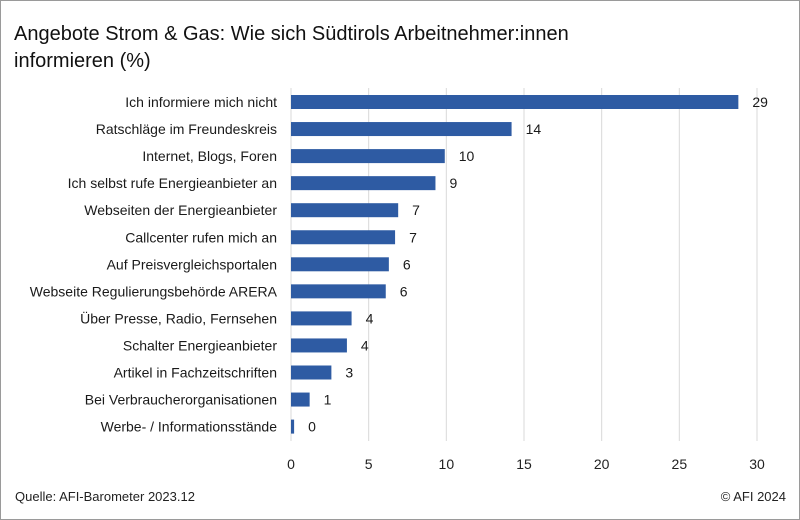  Describe the element at coordinates (602, 464) in the screenshot. I see `x-tick-label: 20` at that location.